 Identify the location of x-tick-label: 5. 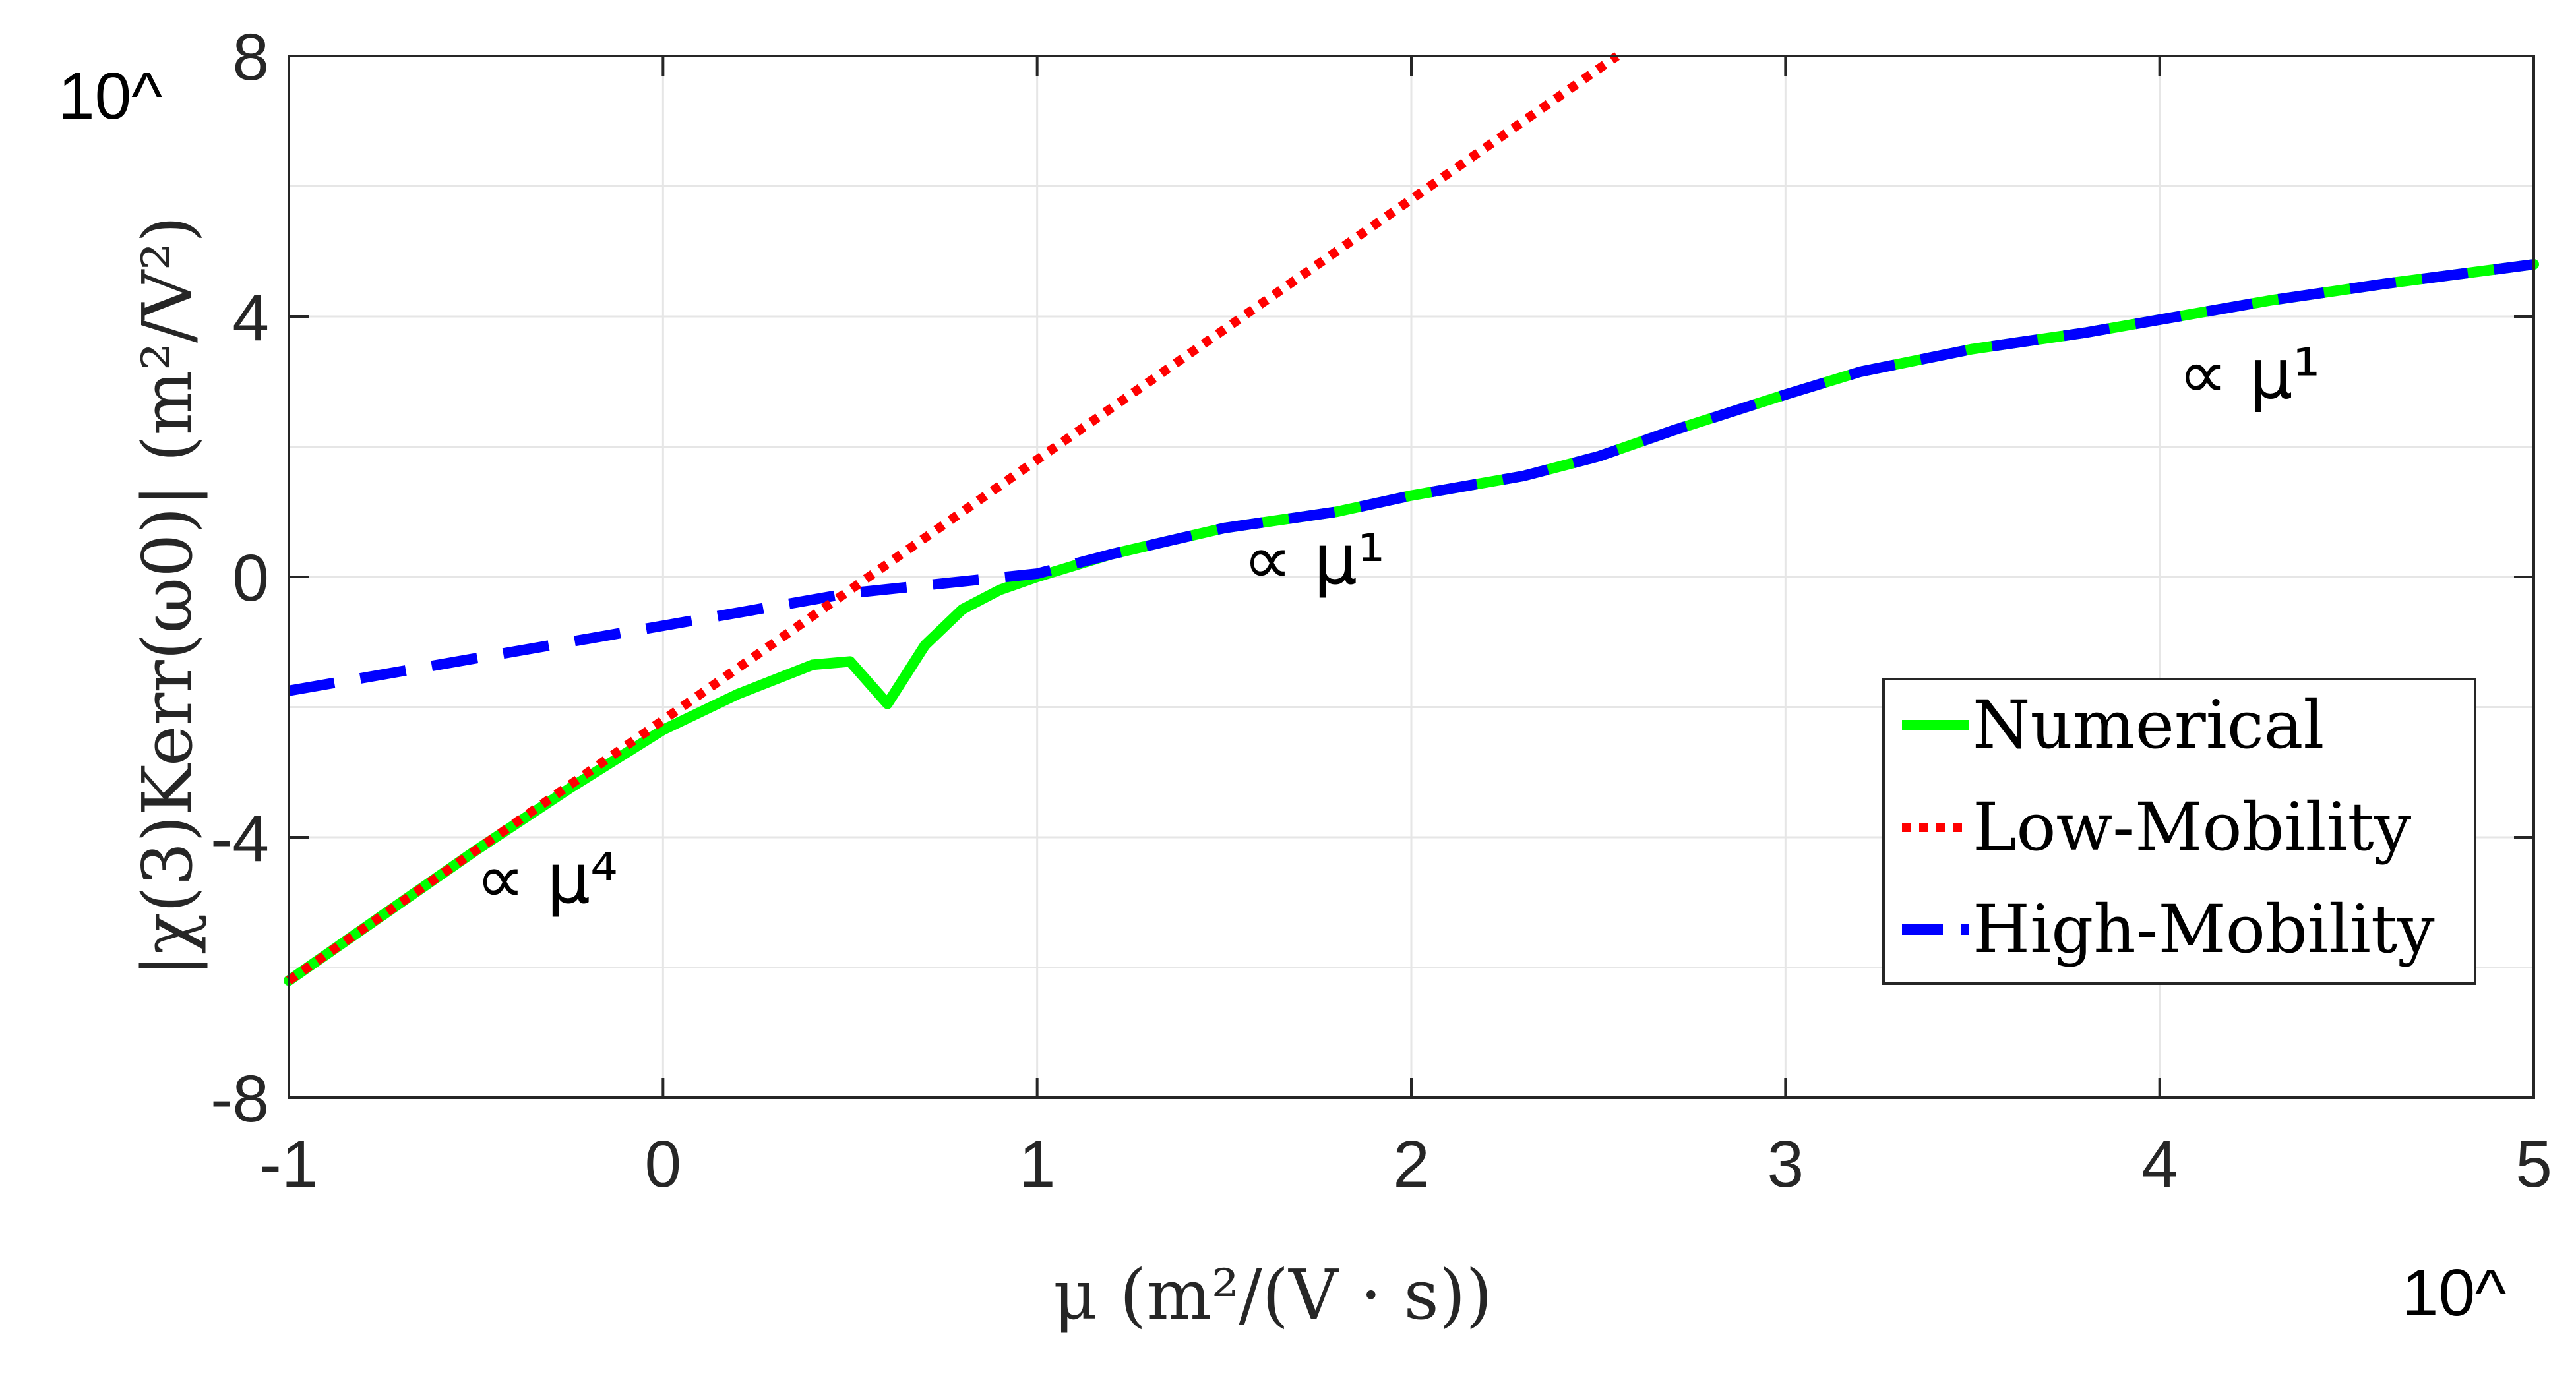
(2533, 1164).